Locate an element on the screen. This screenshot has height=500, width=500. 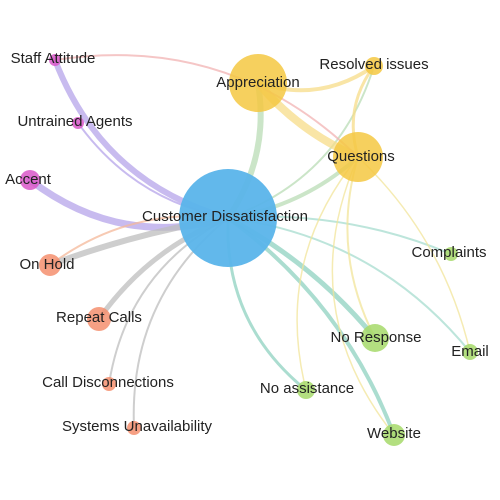
edge-questions-email is located at coordinates (414, 254).